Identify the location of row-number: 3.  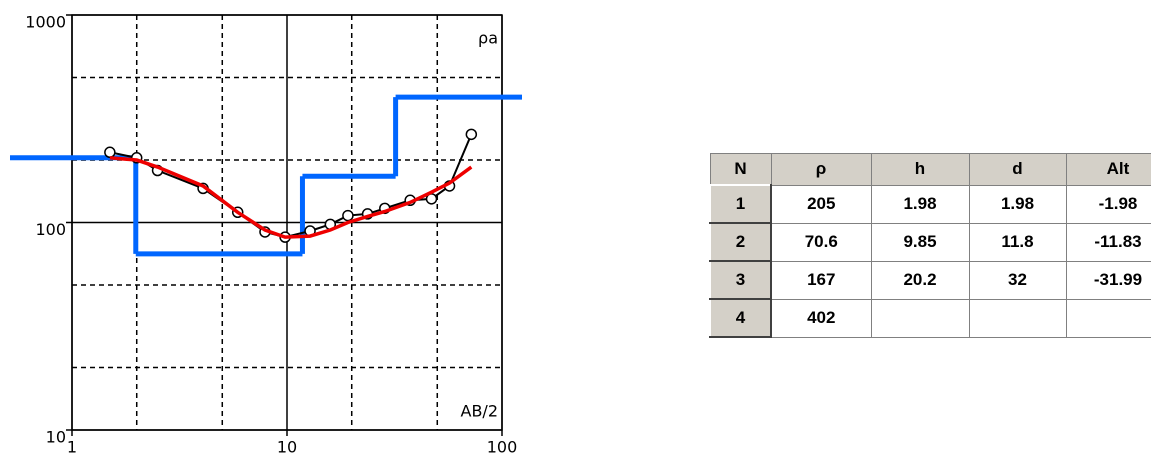
(740, 280).